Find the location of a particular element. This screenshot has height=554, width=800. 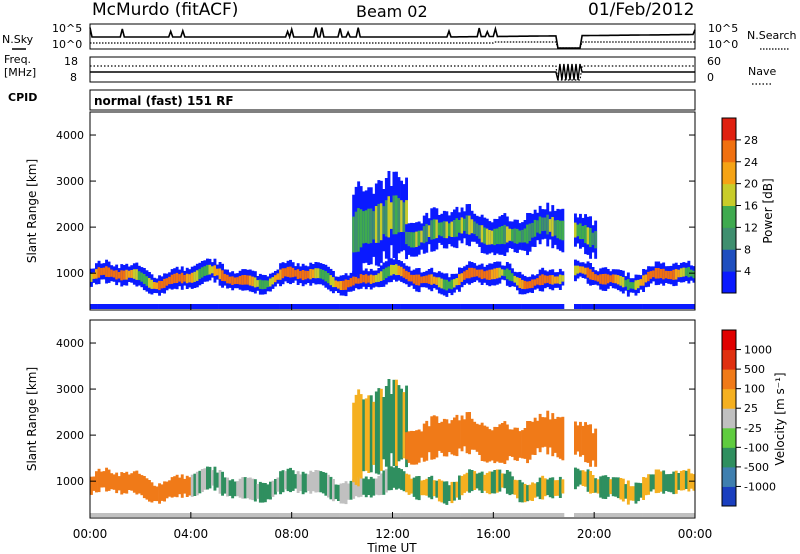

velocity-colorbar-tick-label: -1000 is located at coordinates (760, 486).